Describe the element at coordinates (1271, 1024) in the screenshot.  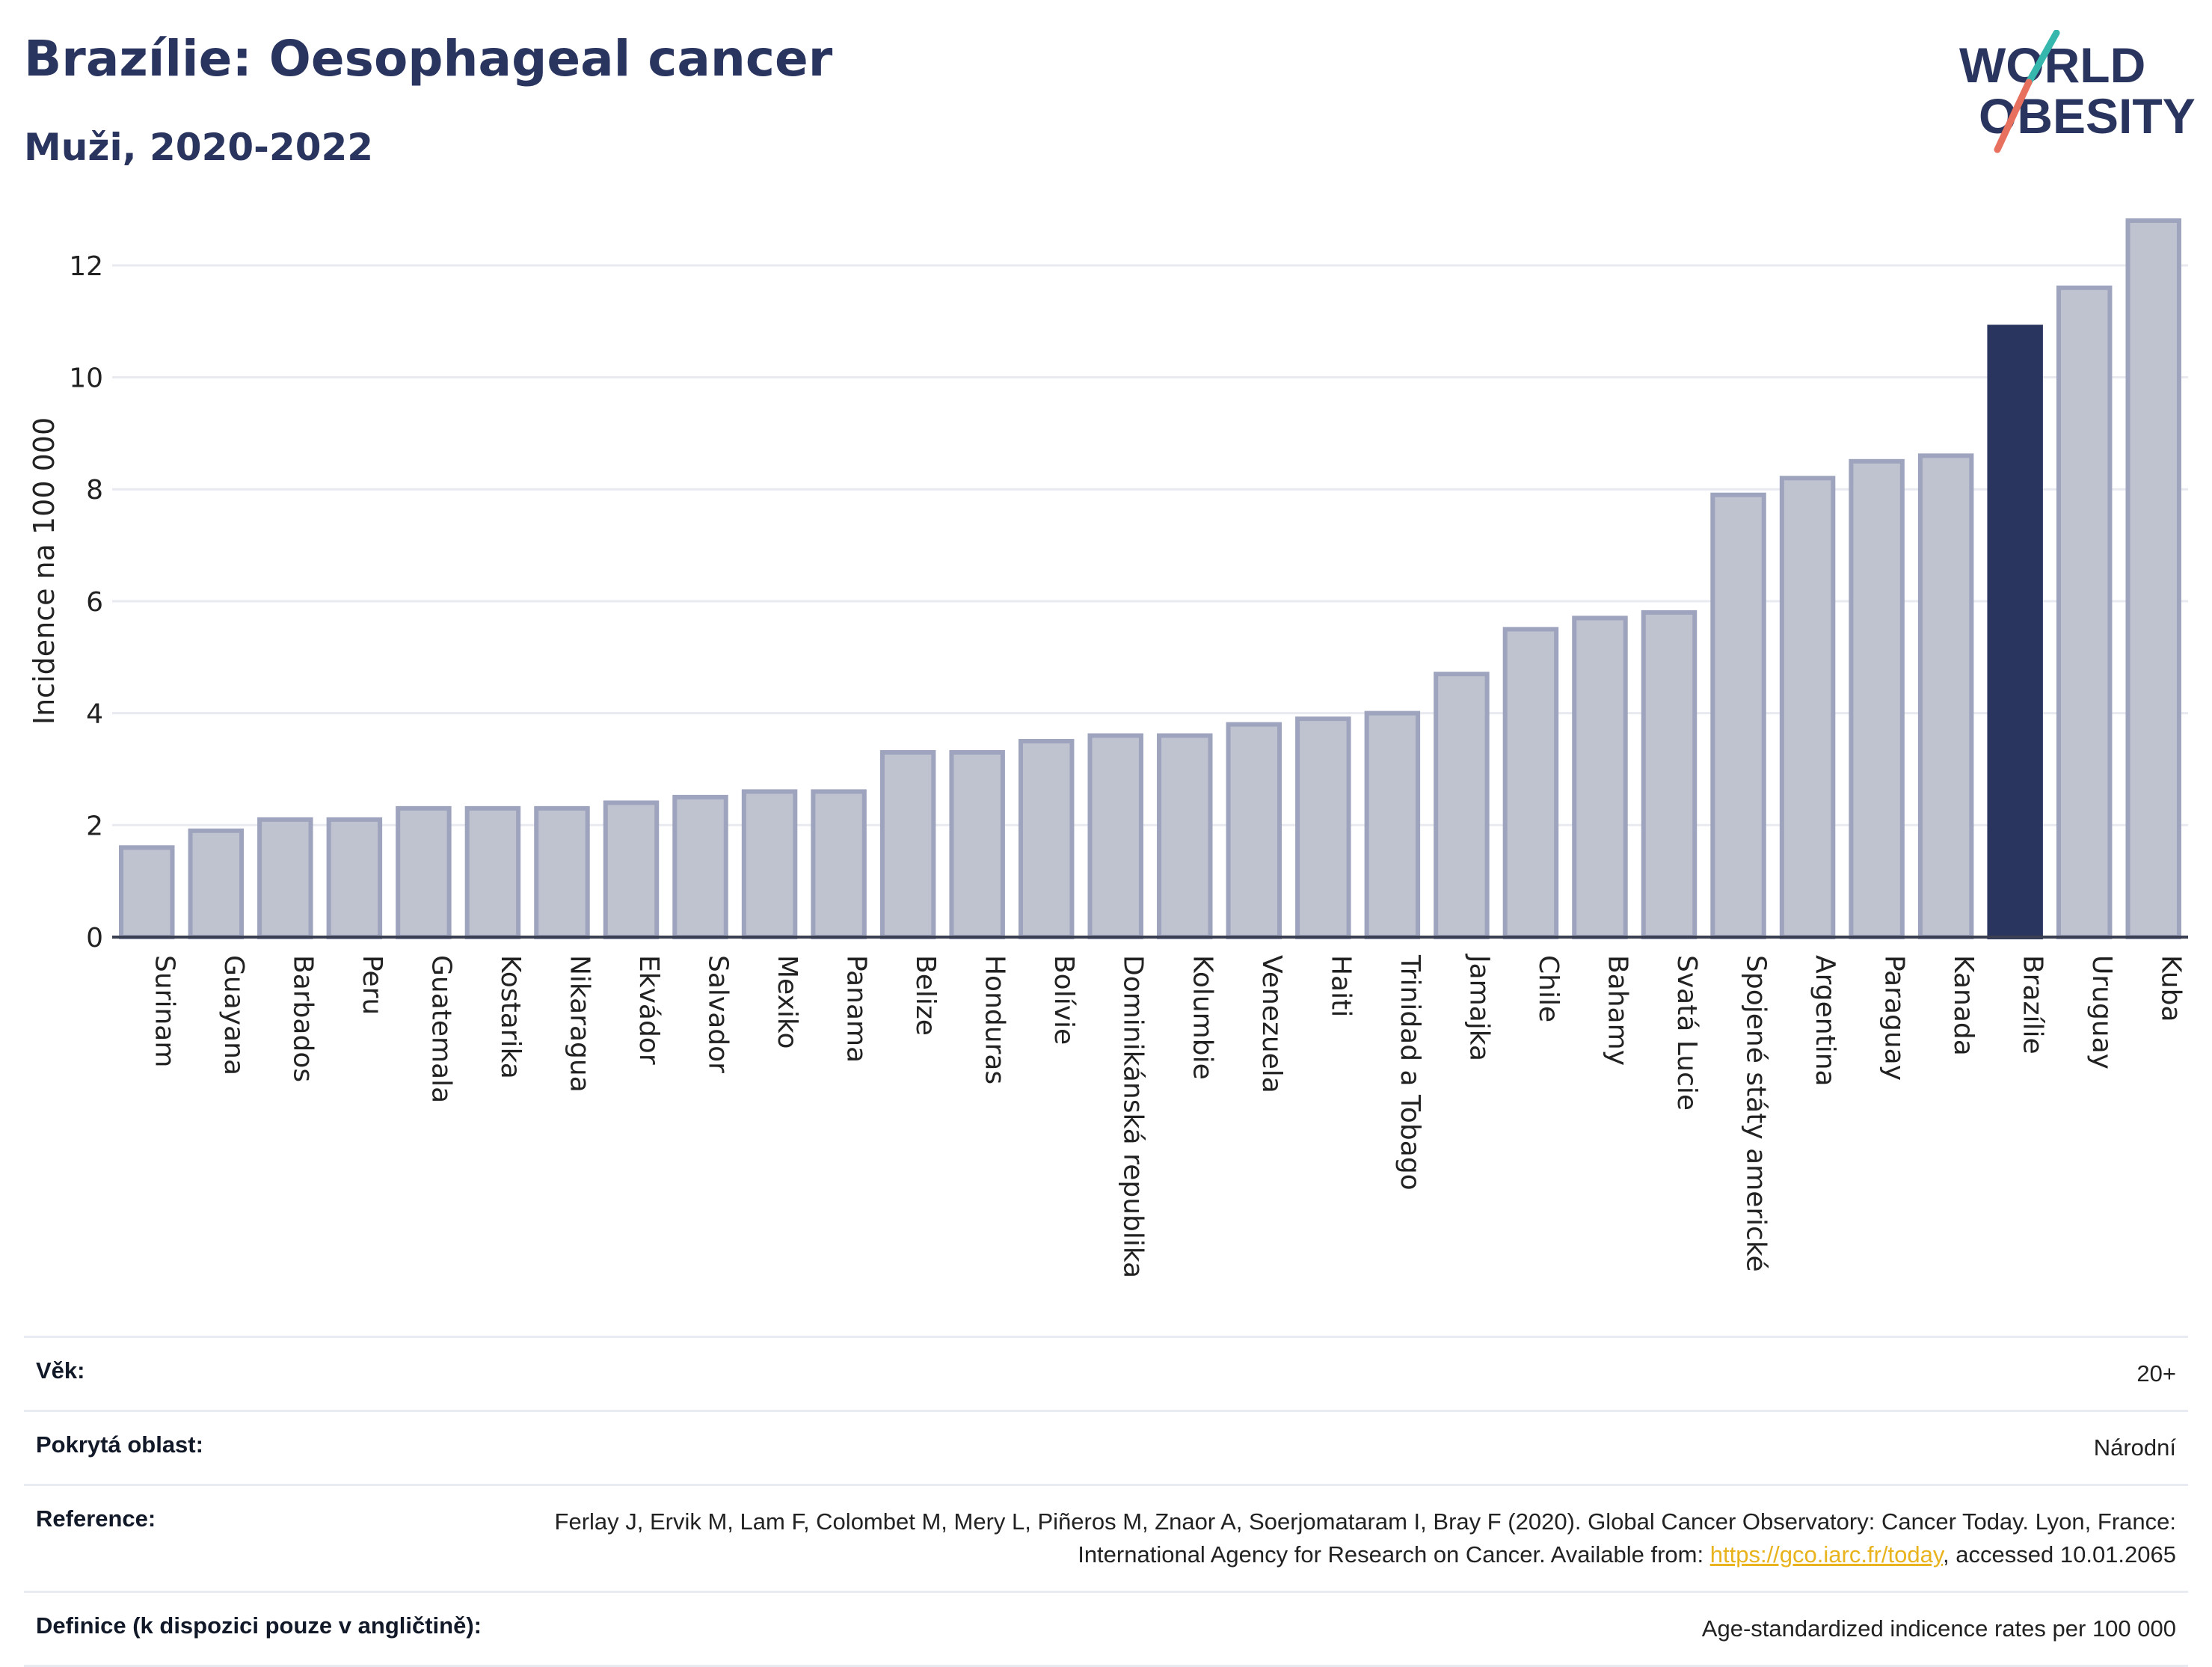
I see `x-tick-label: Venezuela` at that location.